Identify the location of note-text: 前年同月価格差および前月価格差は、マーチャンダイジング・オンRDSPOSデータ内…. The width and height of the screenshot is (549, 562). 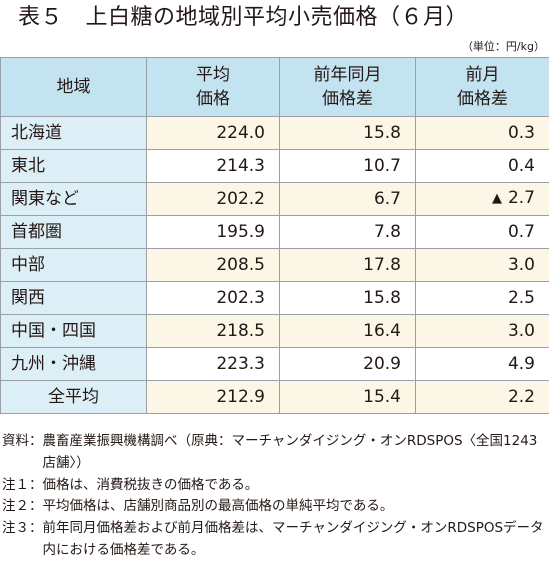
(295, 540).